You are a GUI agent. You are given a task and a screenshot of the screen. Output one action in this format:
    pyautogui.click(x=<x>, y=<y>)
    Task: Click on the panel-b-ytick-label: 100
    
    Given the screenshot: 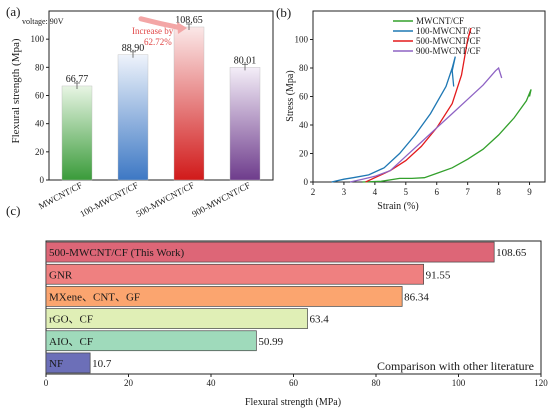 What is the action you would take?
    pyautogui.click(x=302, y=40)
    